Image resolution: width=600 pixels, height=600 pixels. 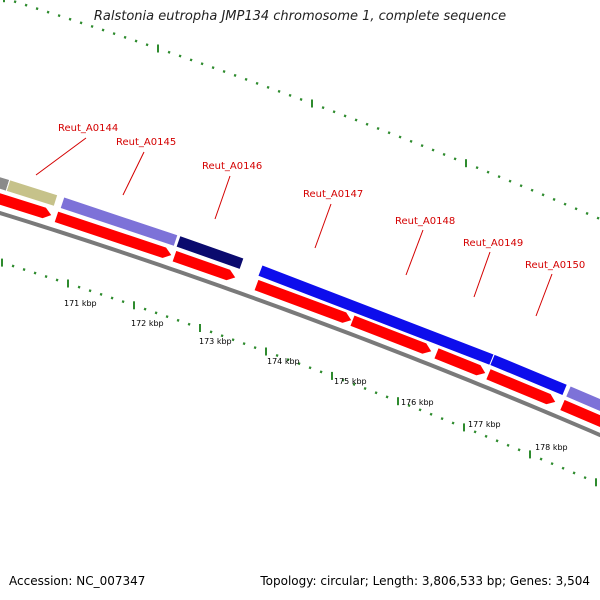 I want to click on gene-label: Reut_A0150, so click(x=555, y=265).